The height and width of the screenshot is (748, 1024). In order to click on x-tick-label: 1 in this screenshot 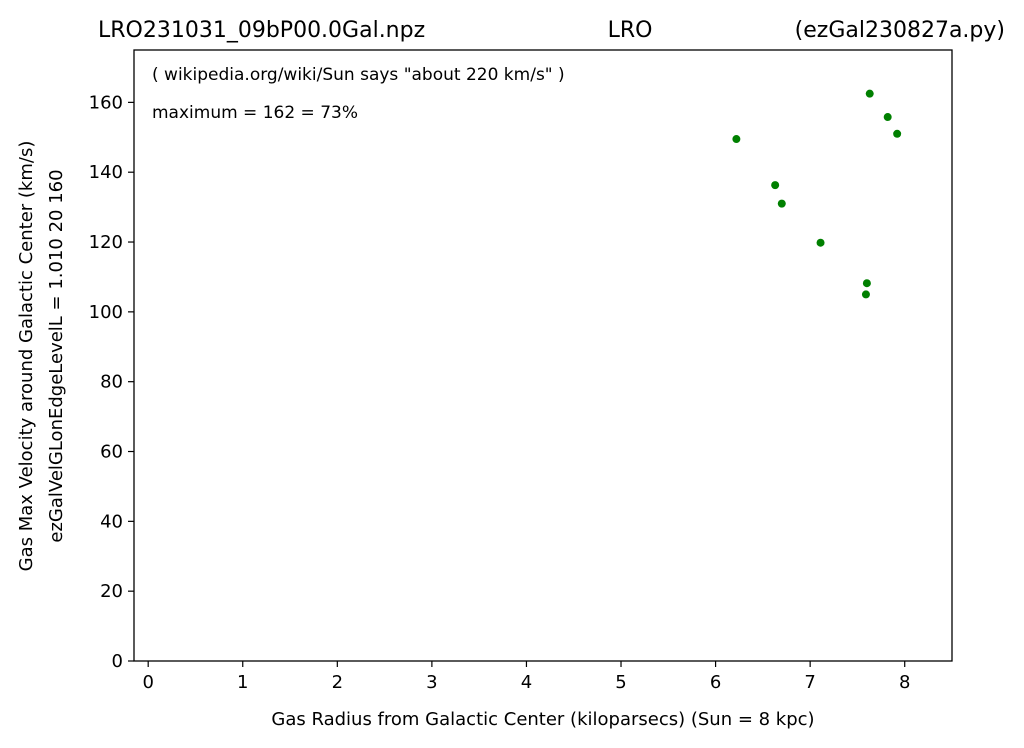, I will do `click(242, 682)`.